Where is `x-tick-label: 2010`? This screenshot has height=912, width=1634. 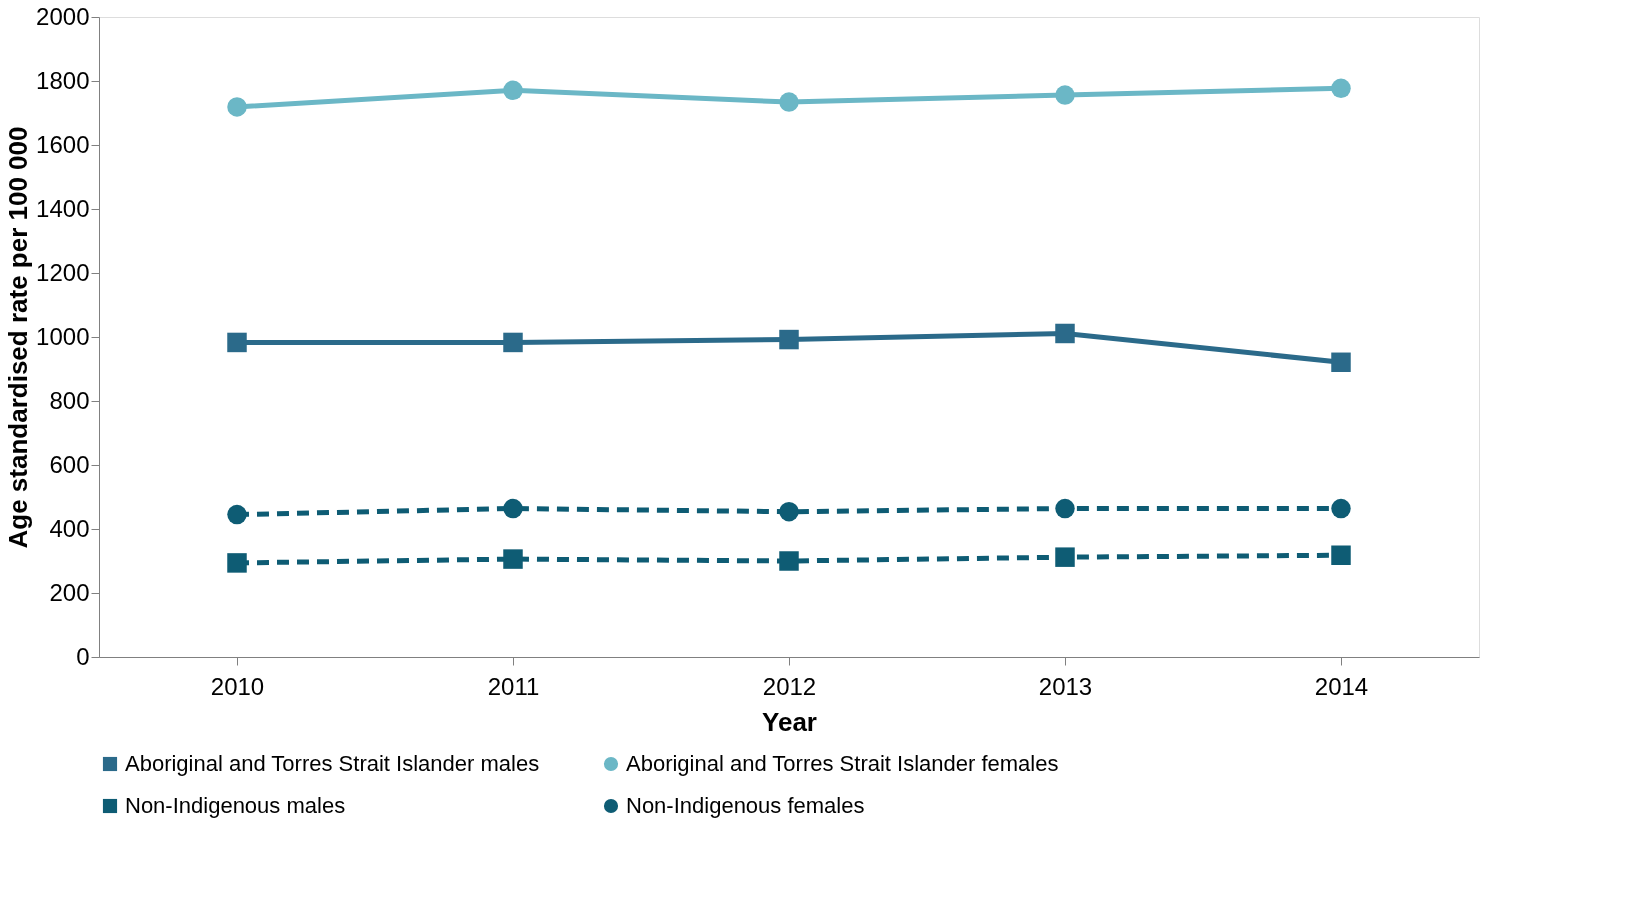 x-tick-label: 2010 is located at coordinates (237, 686).